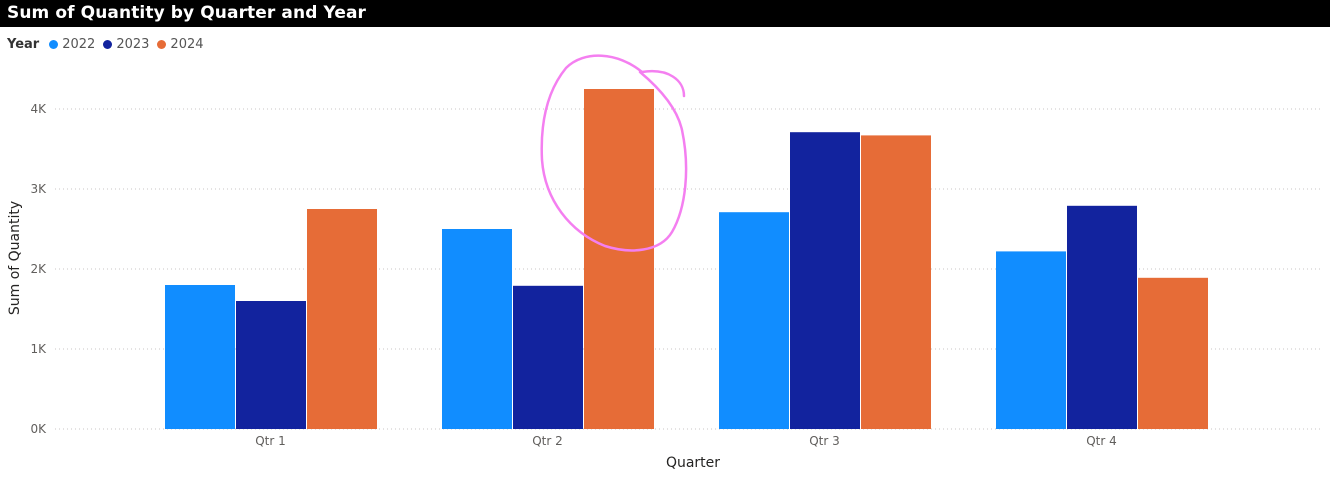  I want to click on legend-label: 2023, so click(133, 44).